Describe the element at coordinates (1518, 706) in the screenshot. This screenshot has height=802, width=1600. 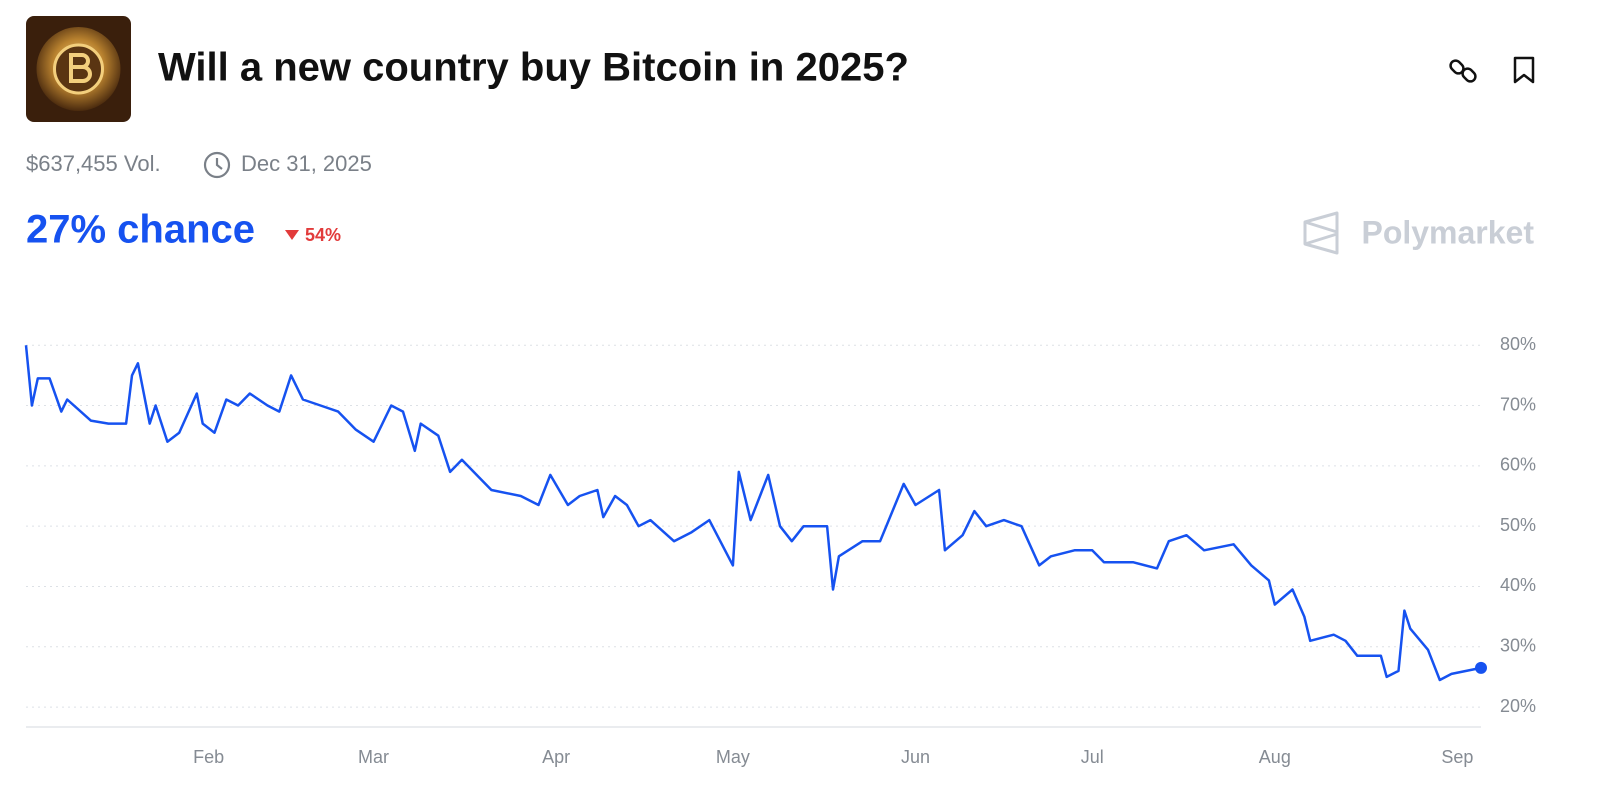
I see `y-tick-label: 20%` at that location.